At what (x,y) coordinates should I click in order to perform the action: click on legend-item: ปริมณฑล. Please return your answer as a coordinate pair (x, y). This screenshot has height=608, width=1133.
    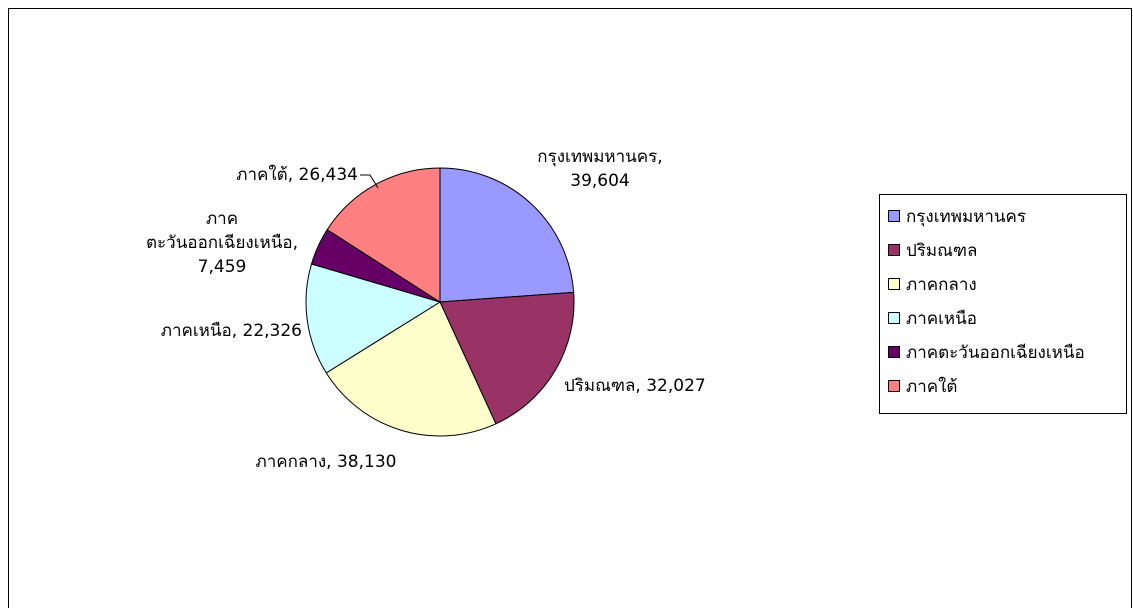
    Looking at the image, I should click on (932, 250).